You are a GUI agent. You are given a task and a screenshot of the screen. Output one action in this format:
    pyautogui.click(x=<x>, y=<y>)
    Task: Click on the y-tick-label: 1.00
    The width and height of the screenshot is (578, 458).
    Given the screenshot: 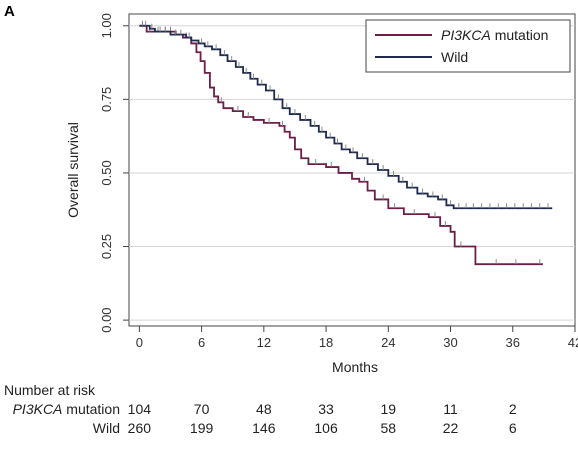 What is the action you would take?
    pyautogui.click(x=106, y=25)
    